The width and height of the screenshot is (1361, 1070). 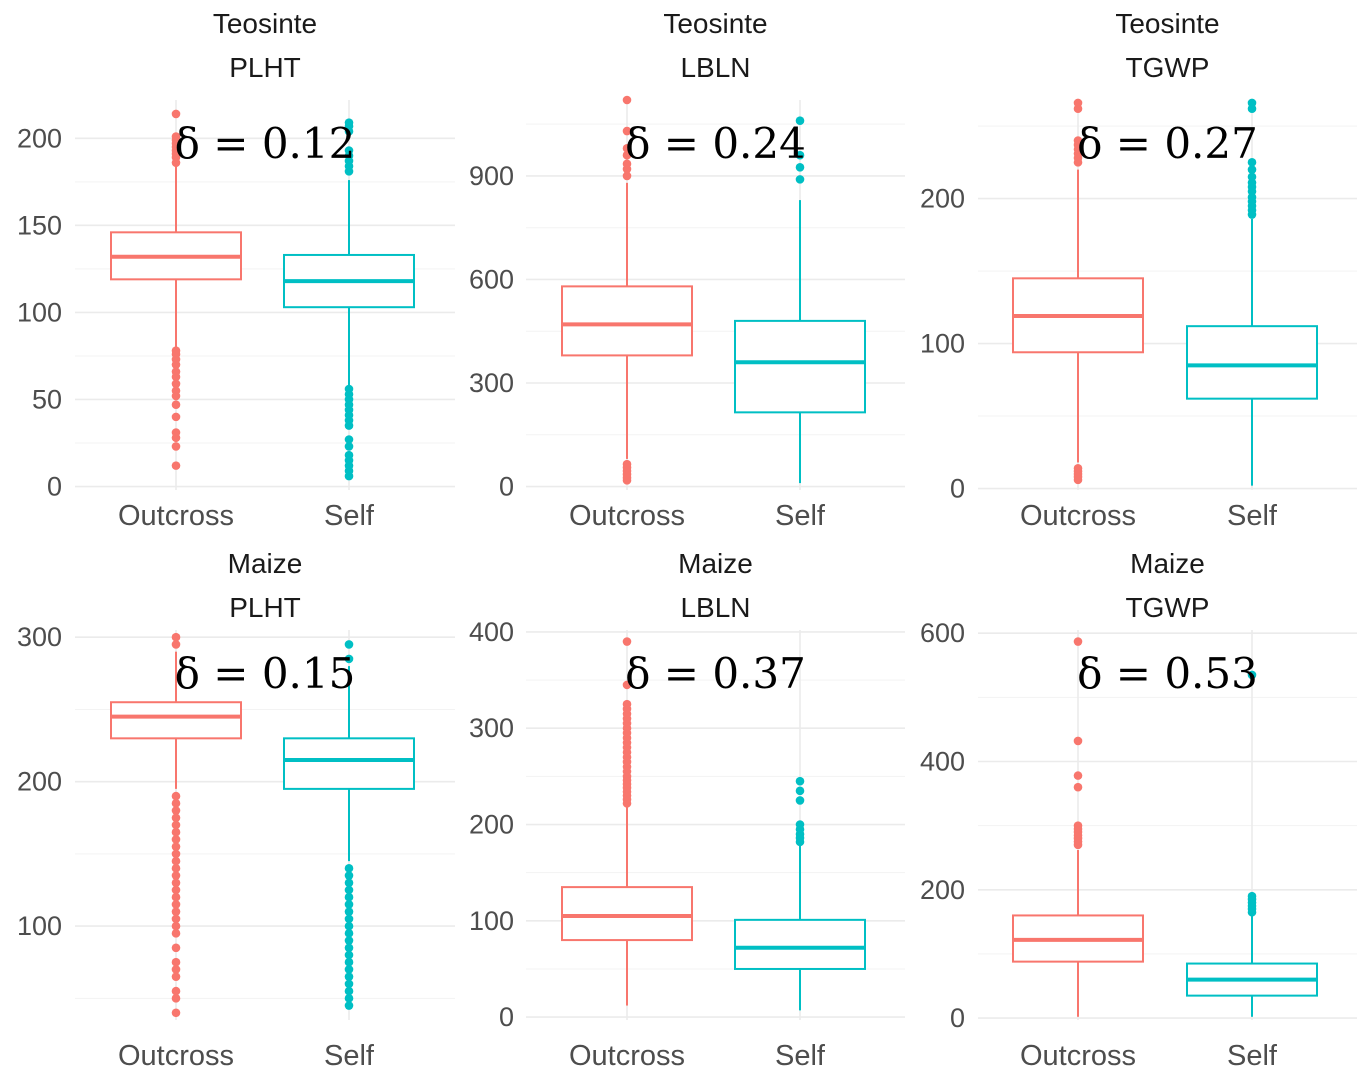 I want to click on delta-annotation: δ = 0.27, so click(x=1167, y=143).